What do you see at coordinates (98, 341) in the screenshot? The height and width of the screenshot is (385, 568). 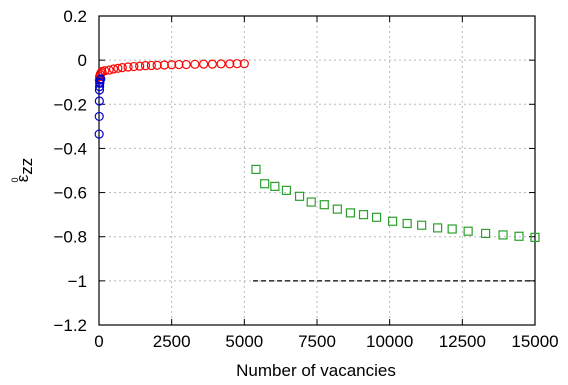 I see `x-tick-label: 0` at bounding box center [98, 341].